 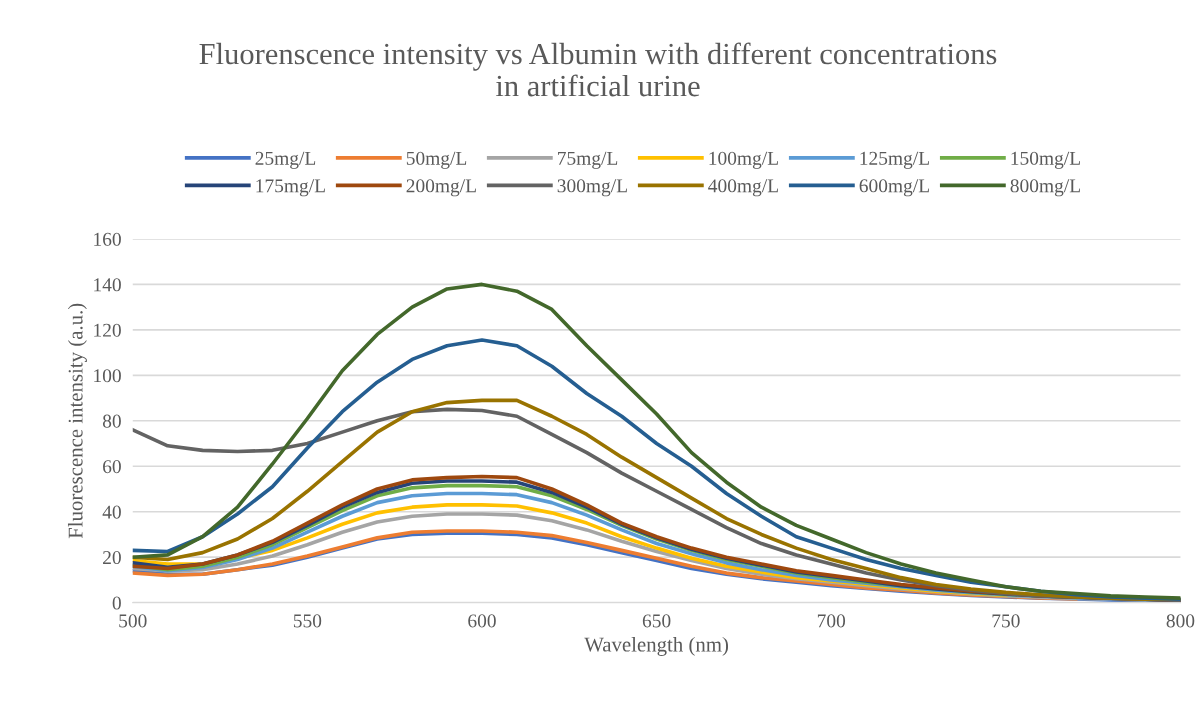 I want to click on x-tick-label: 750, so click(x=1006, y=621).